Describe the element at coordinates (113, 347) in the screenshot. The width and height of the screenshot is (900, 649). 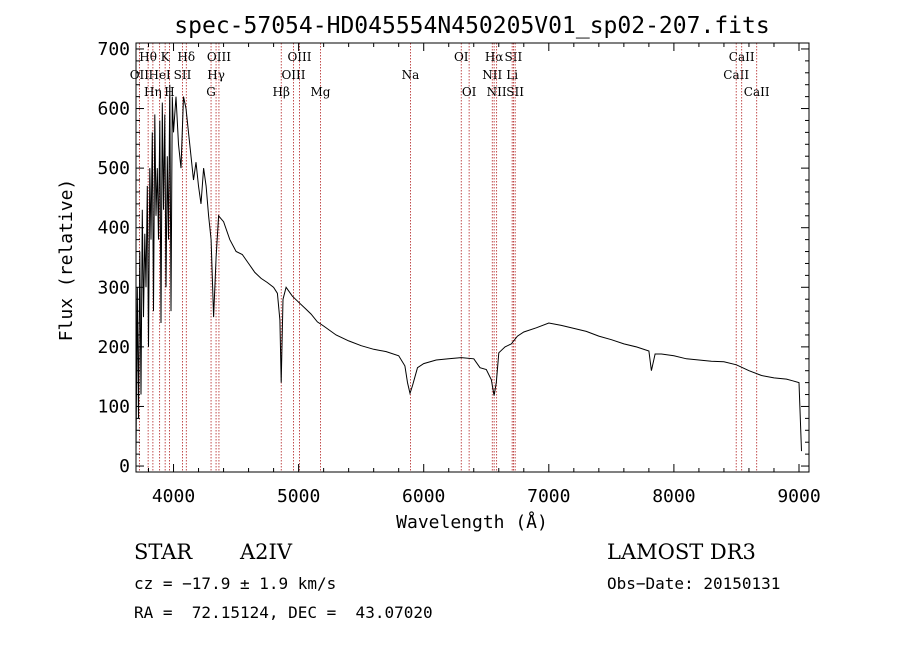
I see `y-tick-label: 200` at that location.